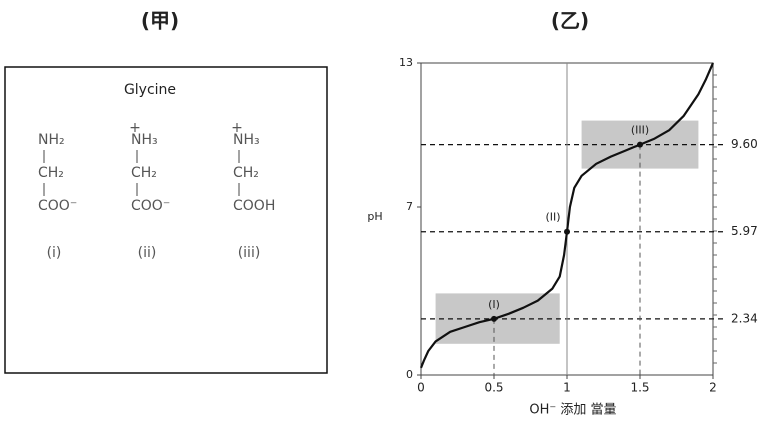 The width and height of the screenshot is (773, 426). I want to click on point-label: (I), so click(494, 304).